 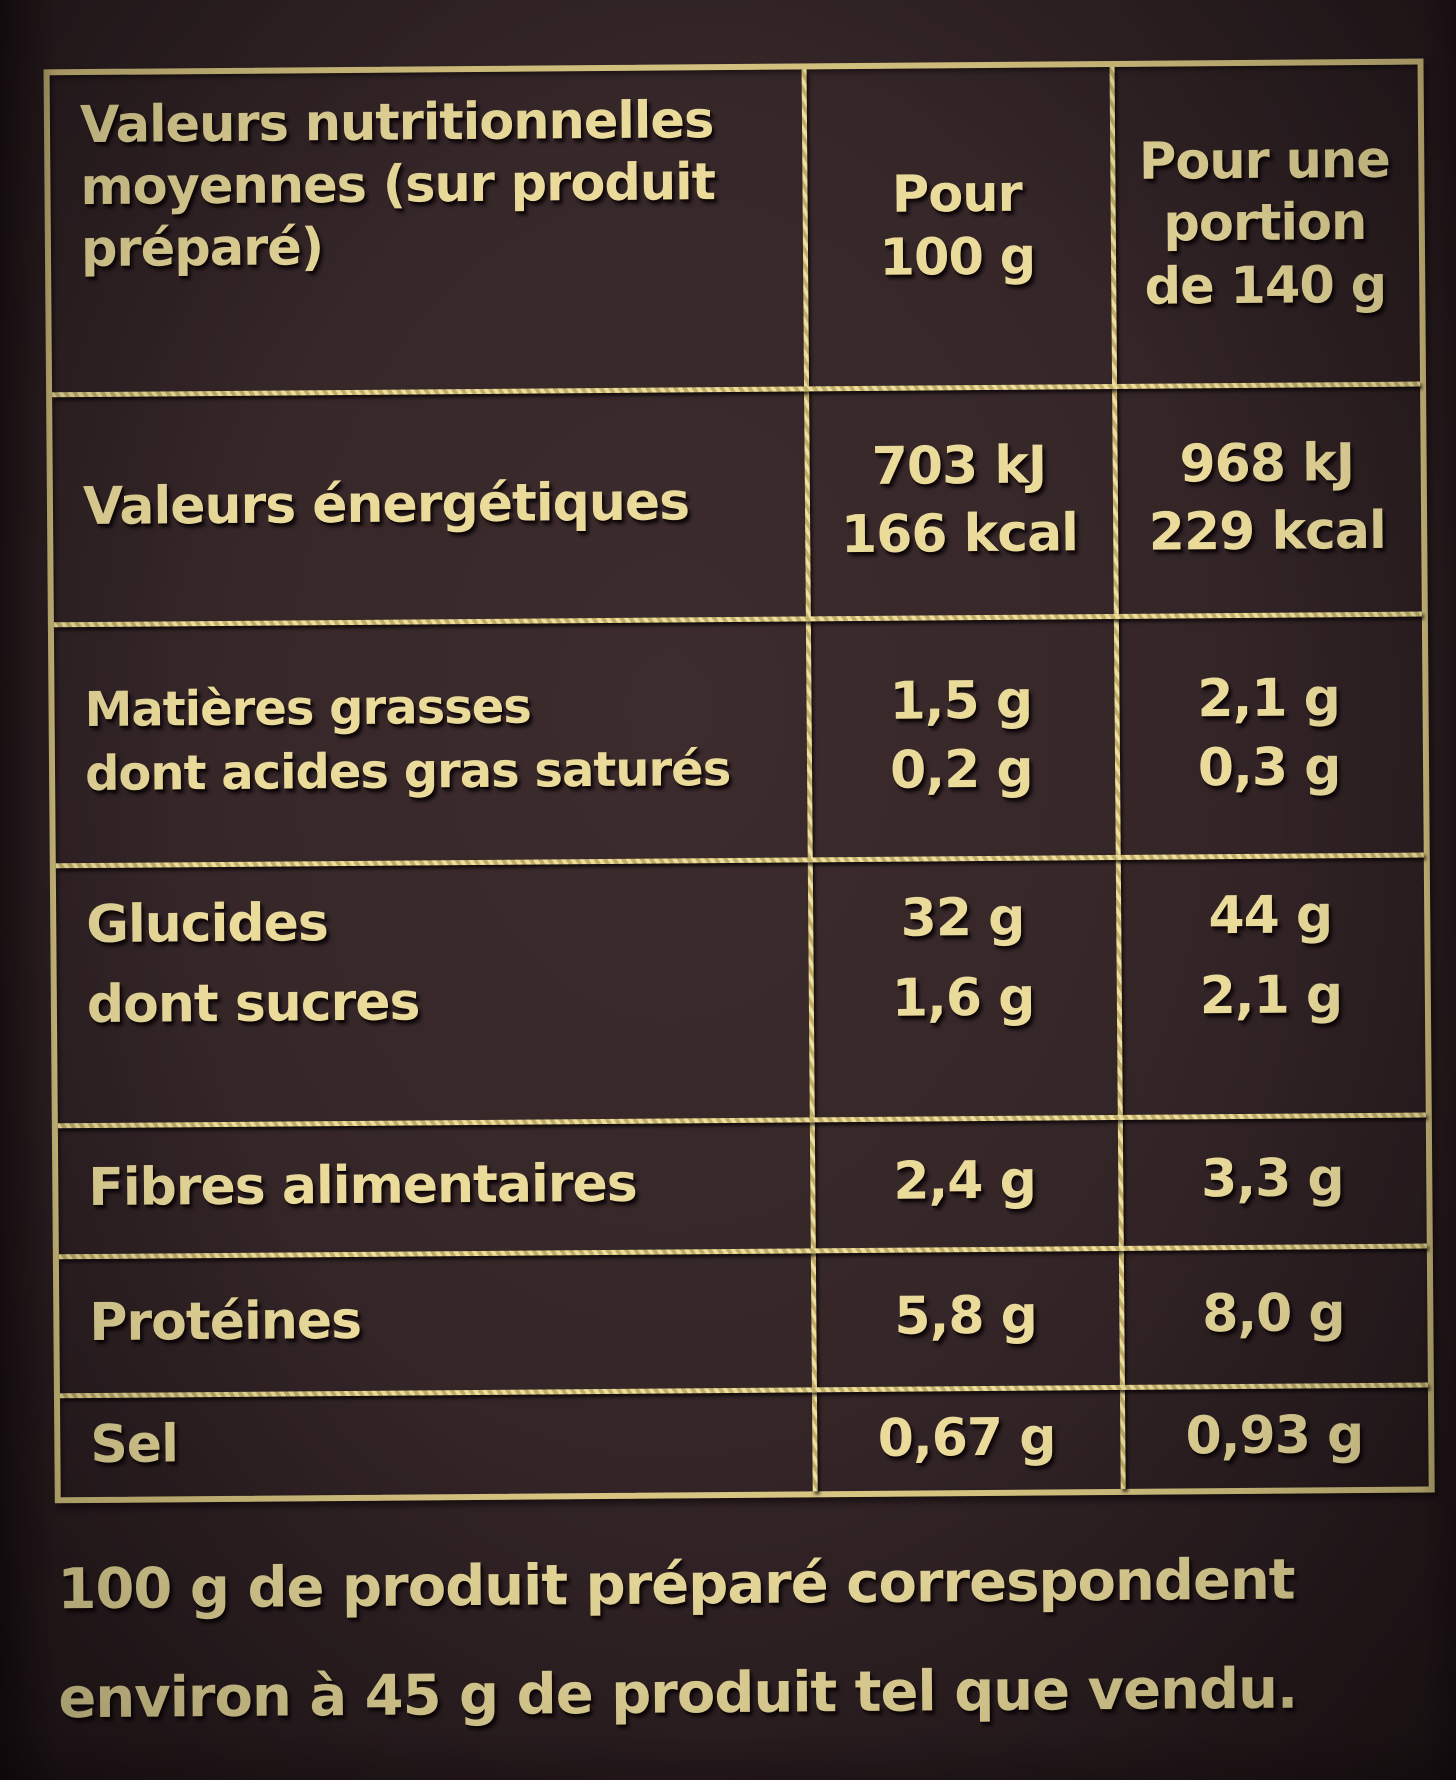 I want to click on row-label-cell: Valeurs énergétiques, so click(x=429, y=504).